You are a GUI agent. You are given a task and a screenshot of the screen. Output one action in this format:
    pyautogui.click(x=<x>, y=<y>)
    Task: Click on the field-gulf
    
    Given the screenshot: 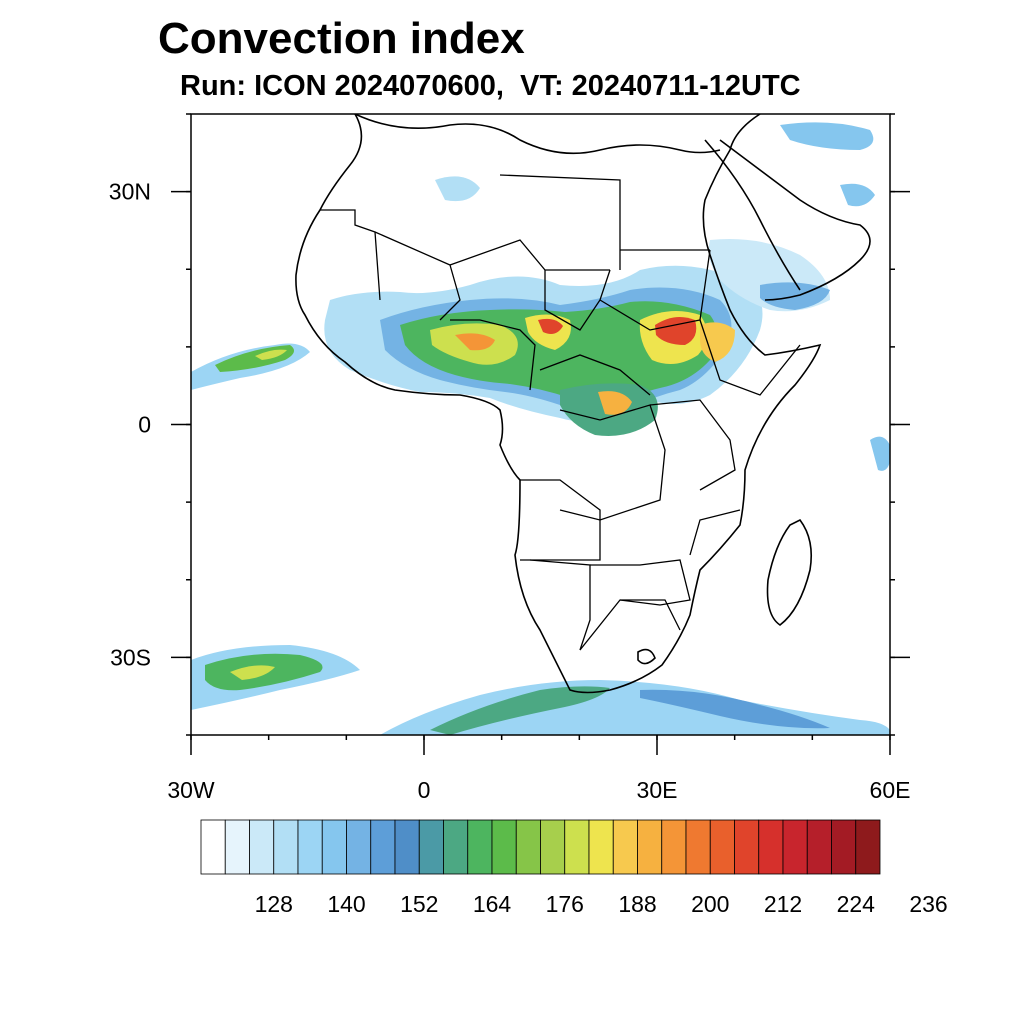 What is the action you would take?
    pyautogui.click(x=857, y=195)
    